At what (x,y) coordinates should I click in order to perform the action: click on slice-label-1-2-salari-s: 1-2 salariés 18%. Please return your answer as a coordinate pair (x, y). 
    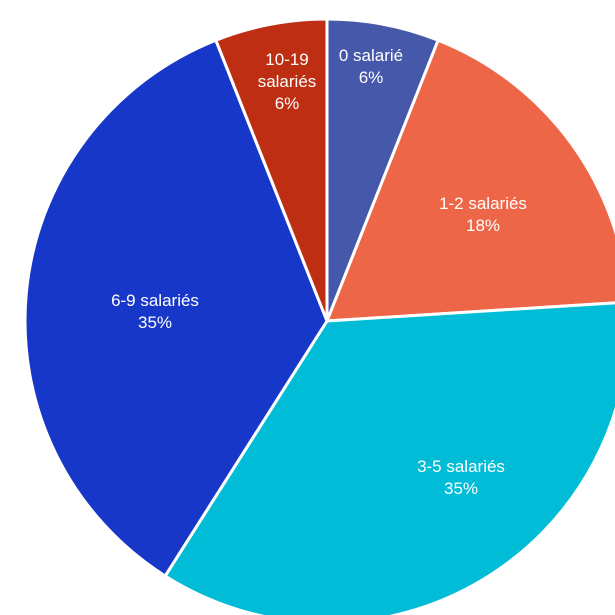
    Looking at the image, I should click on (483, 214).